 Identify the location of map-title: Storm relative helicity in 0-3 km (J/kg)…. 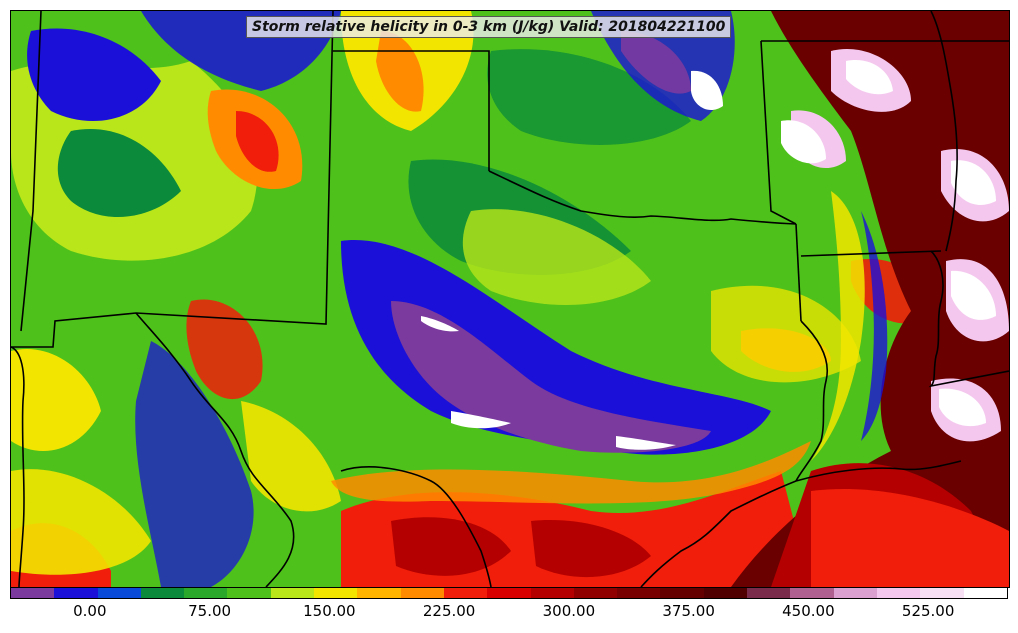
(489, 27).